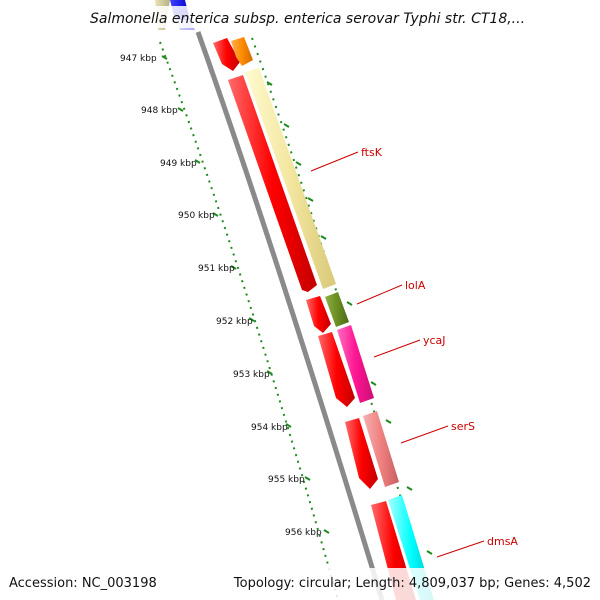 This screenshot has height=600, width=600. Describe the element at coordinates (415, 285) in the screenshot. I see `gene-label-lolA: lolA` at that location.